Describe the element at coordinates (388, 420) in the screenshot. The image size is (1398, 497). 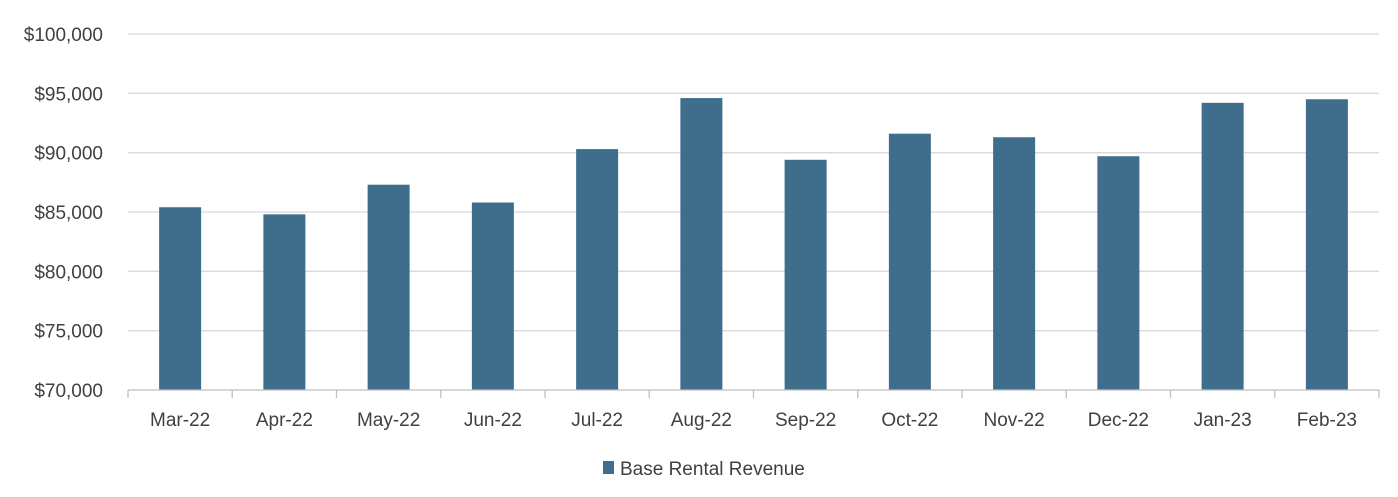
I see `x-tick-label: May-22` at that location.